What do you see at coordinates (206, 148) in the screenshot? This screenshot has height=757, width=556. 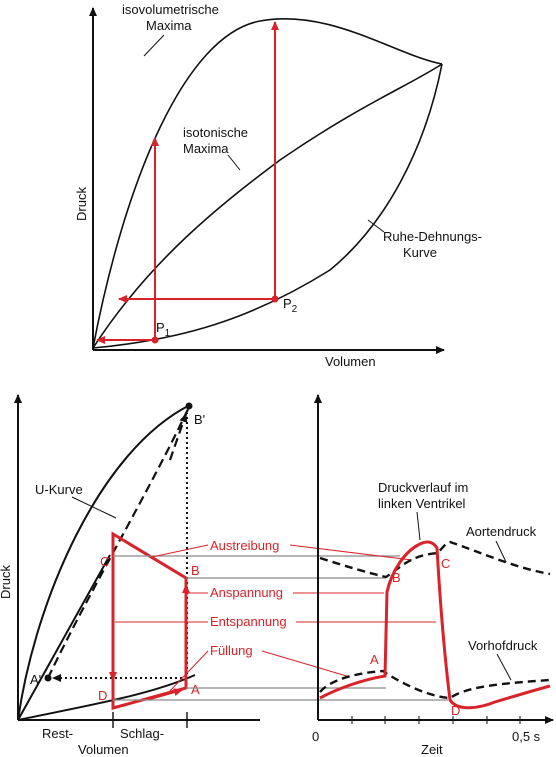 I see `isotonic-label-line2: Maxima` at bounding box center [206, 148].